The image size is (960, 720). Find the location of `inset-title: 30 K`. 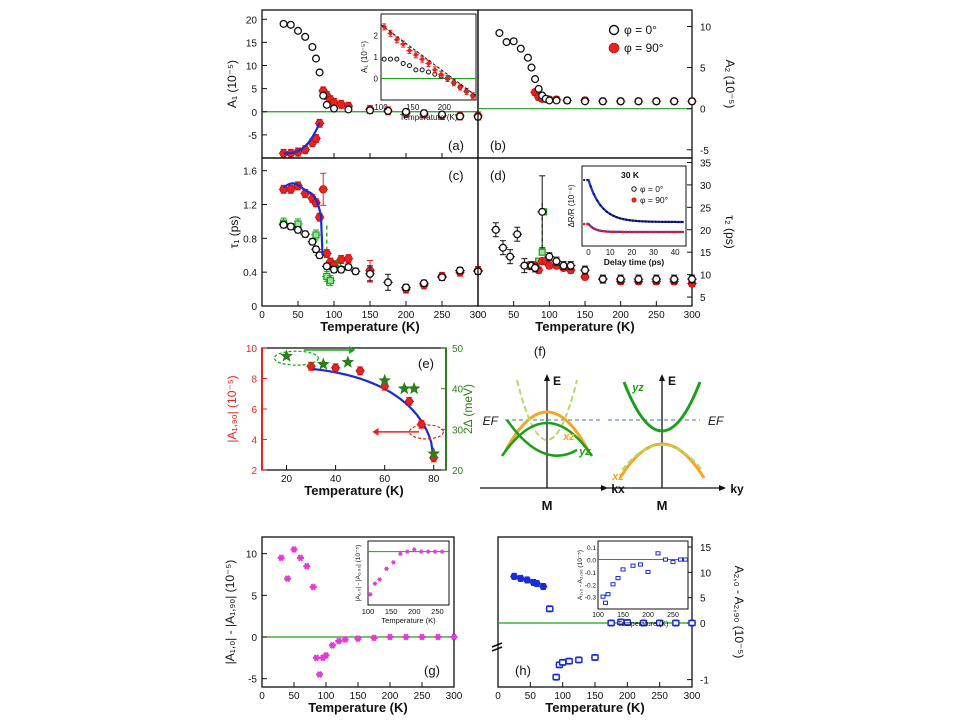

inset-title: 30 K is located at coordinates (630, 175).